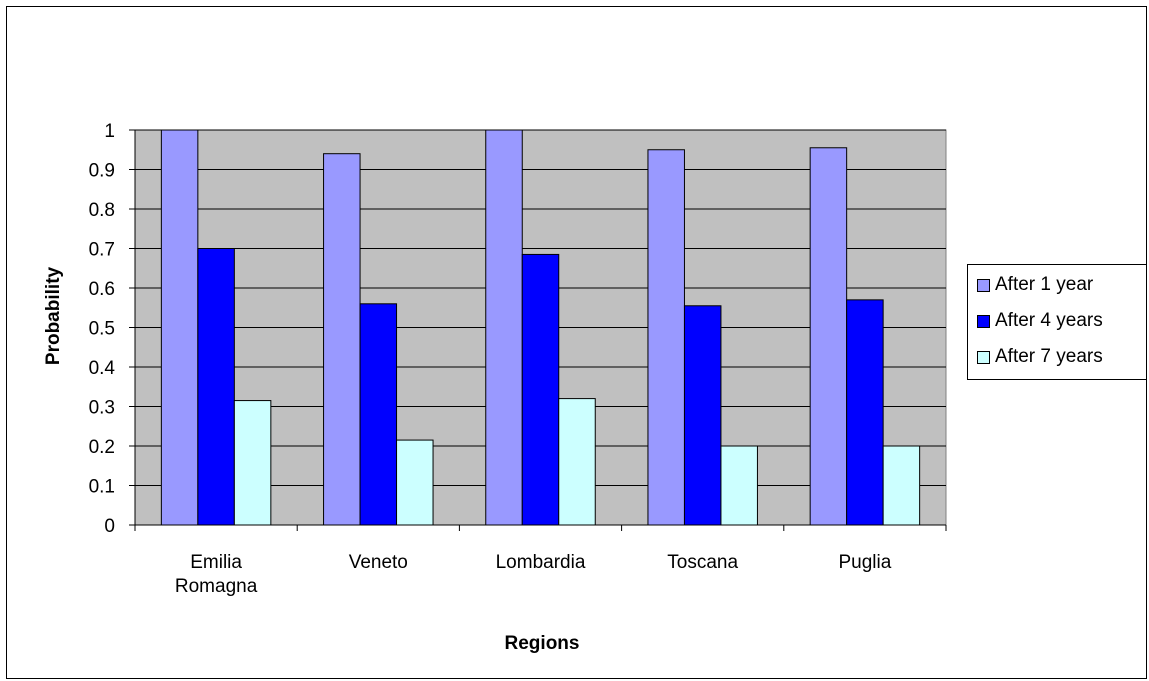  Describe the element at coordinates (378, 562) in the screenshot. I see `x-tick-label: Veneto` at that location.